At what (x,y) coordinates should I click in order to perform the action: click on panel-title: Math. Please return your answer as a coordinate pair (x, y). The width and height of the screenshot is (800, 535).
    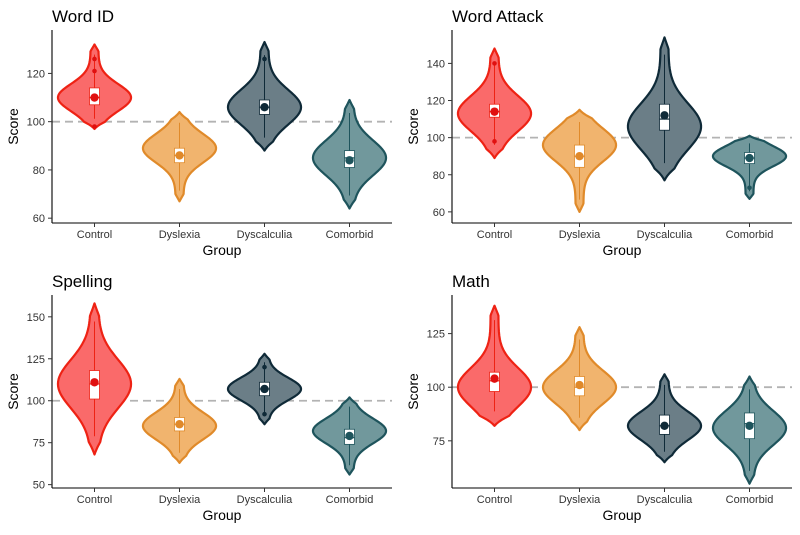
    Looking at the image, I should click on (471, 281).